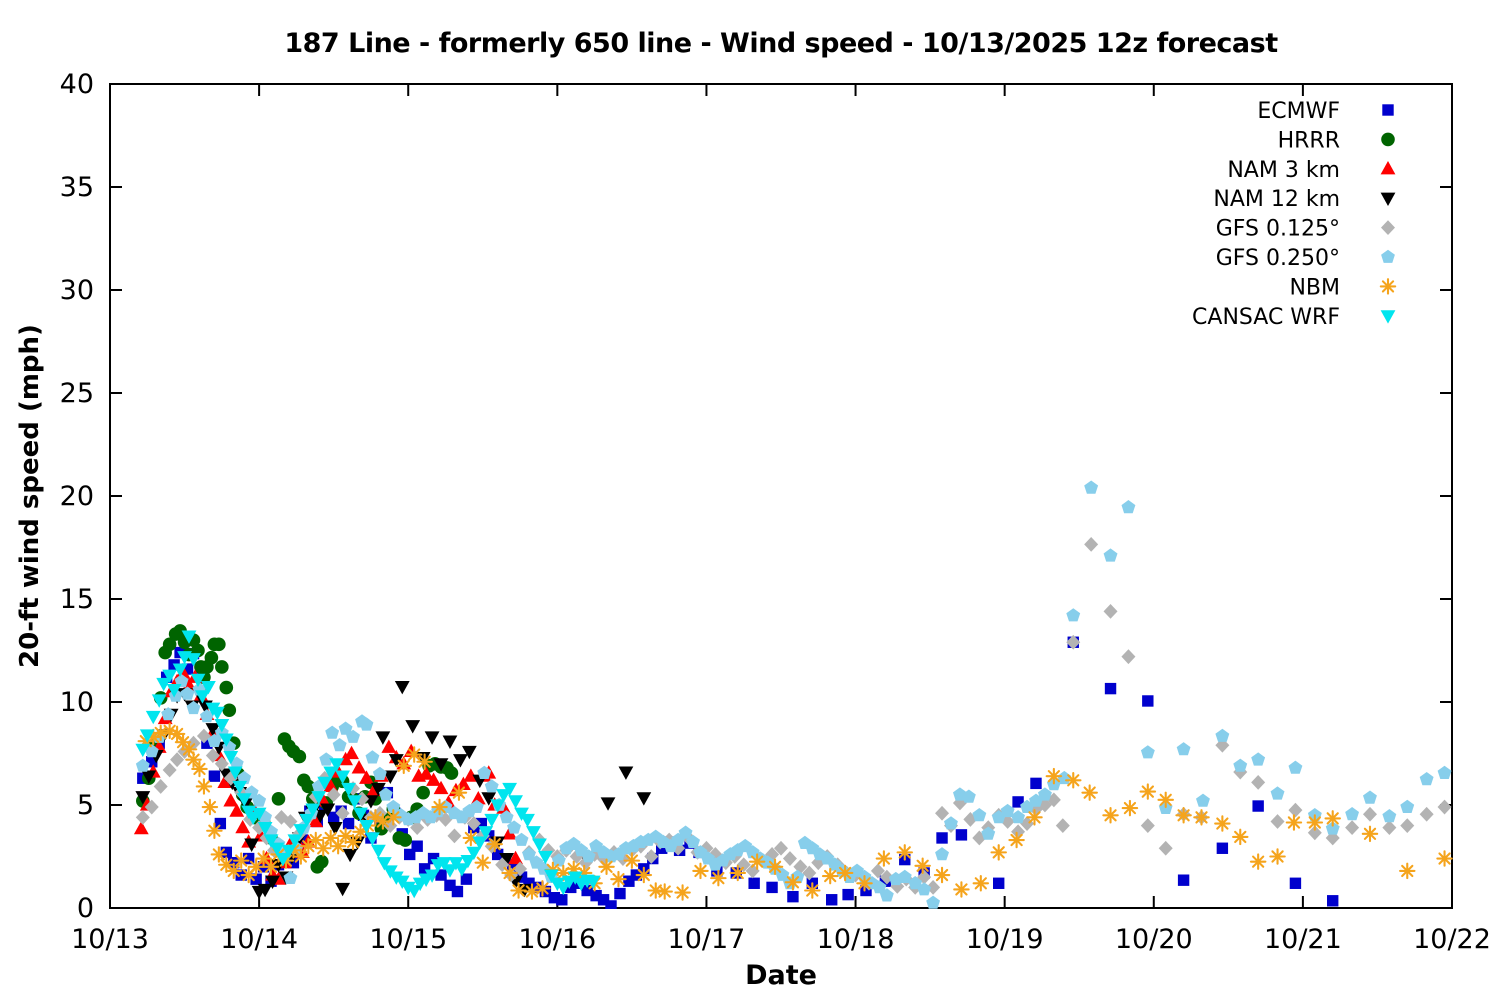  What do you see at coordinates (1343, 287) in the screenshot?
I see `legend-item-nbm: NBM` at bounding box center [1343, 287].